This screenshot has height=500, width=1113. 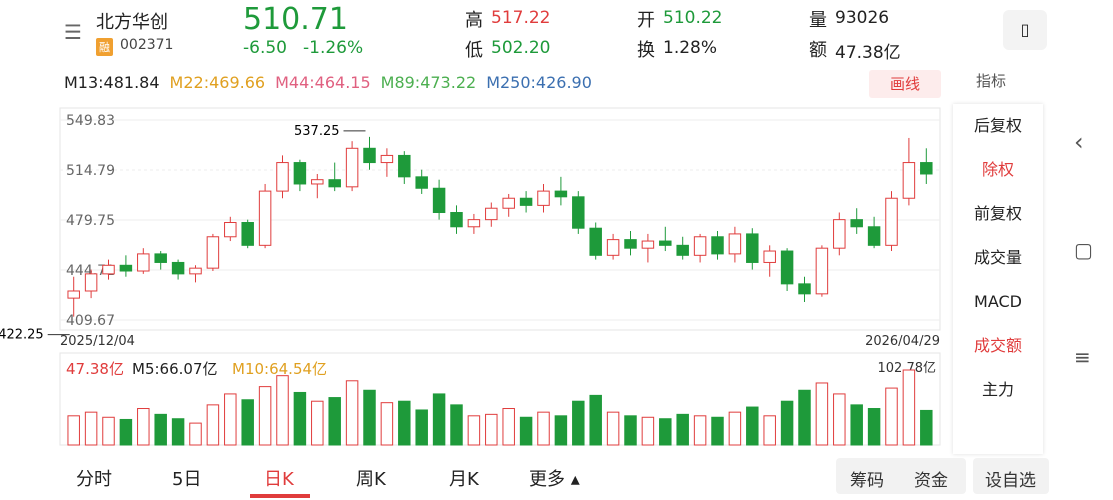 What do you see at coordinates (902, 341) in the screenshot?
I see `date-label: 2026/04/29` at bounding box center [902, 341].